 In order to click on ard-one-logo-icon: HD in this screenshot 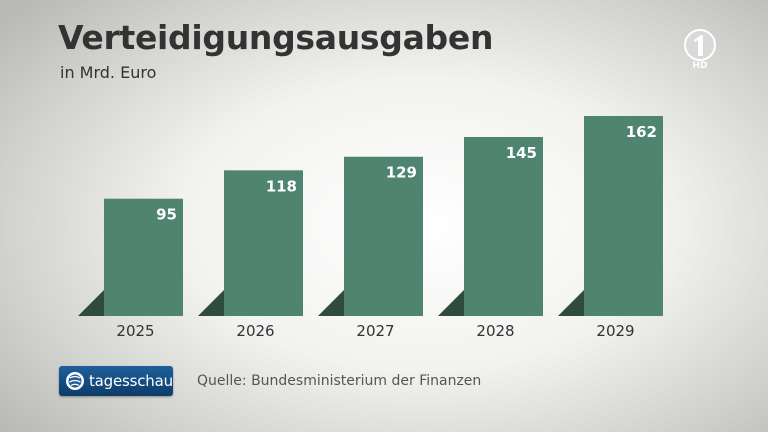, I will do `click(700, 49)`.